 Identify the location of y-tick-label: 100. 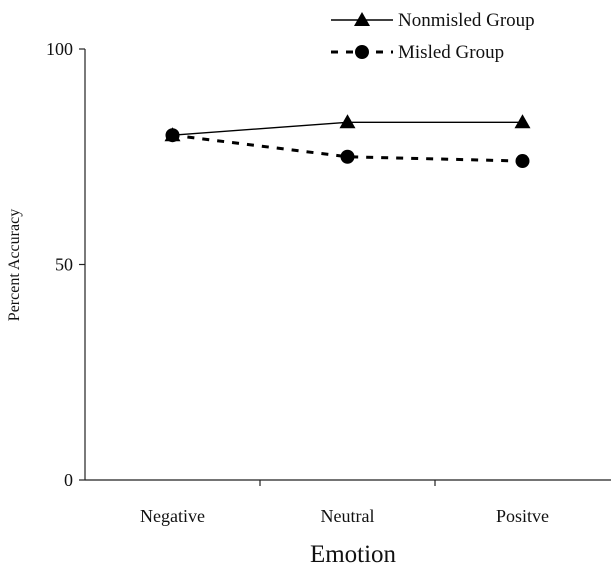
(59, 49).